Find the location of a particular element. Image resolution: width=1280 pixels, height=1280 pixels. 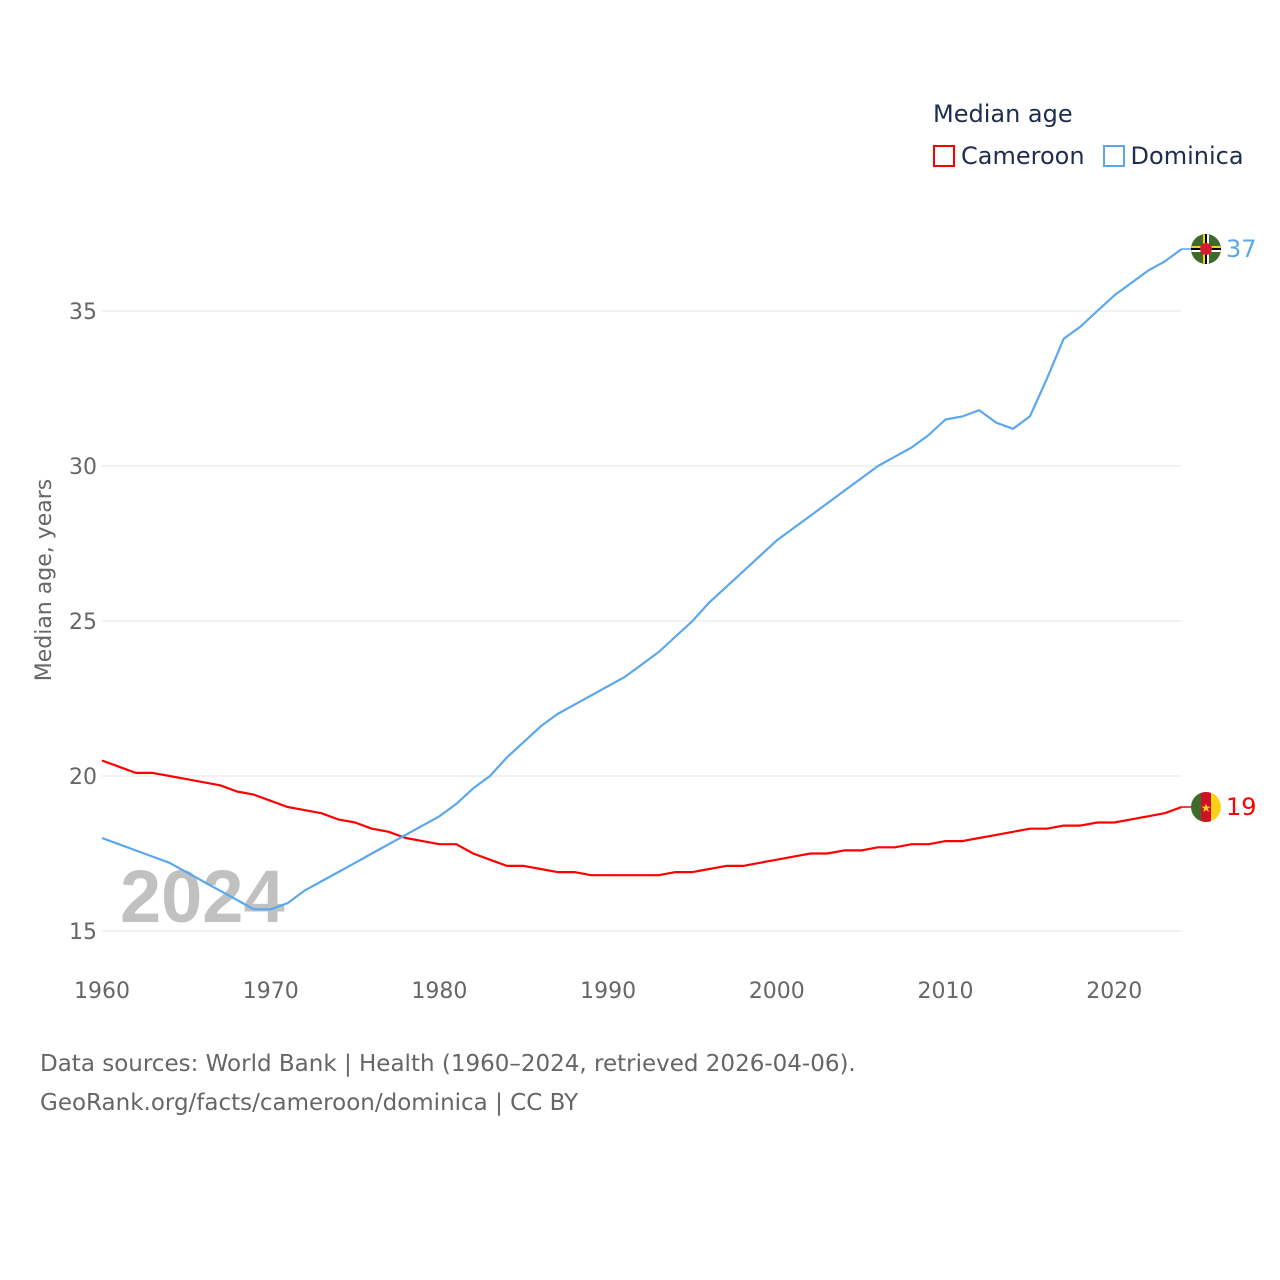

legend-item-dominica: Dominica is located at coordinates (1173, 156).